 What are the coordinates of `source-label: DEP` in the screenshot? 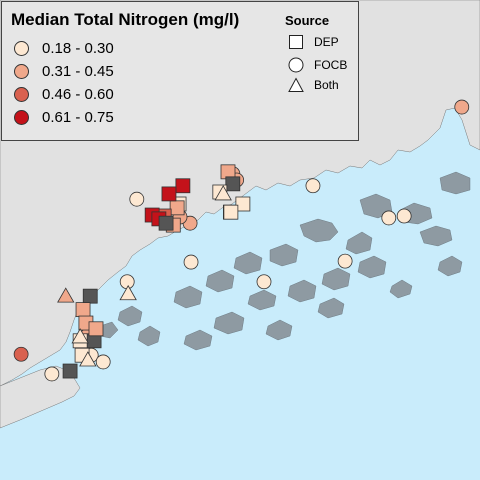 It's located at (326, 42).